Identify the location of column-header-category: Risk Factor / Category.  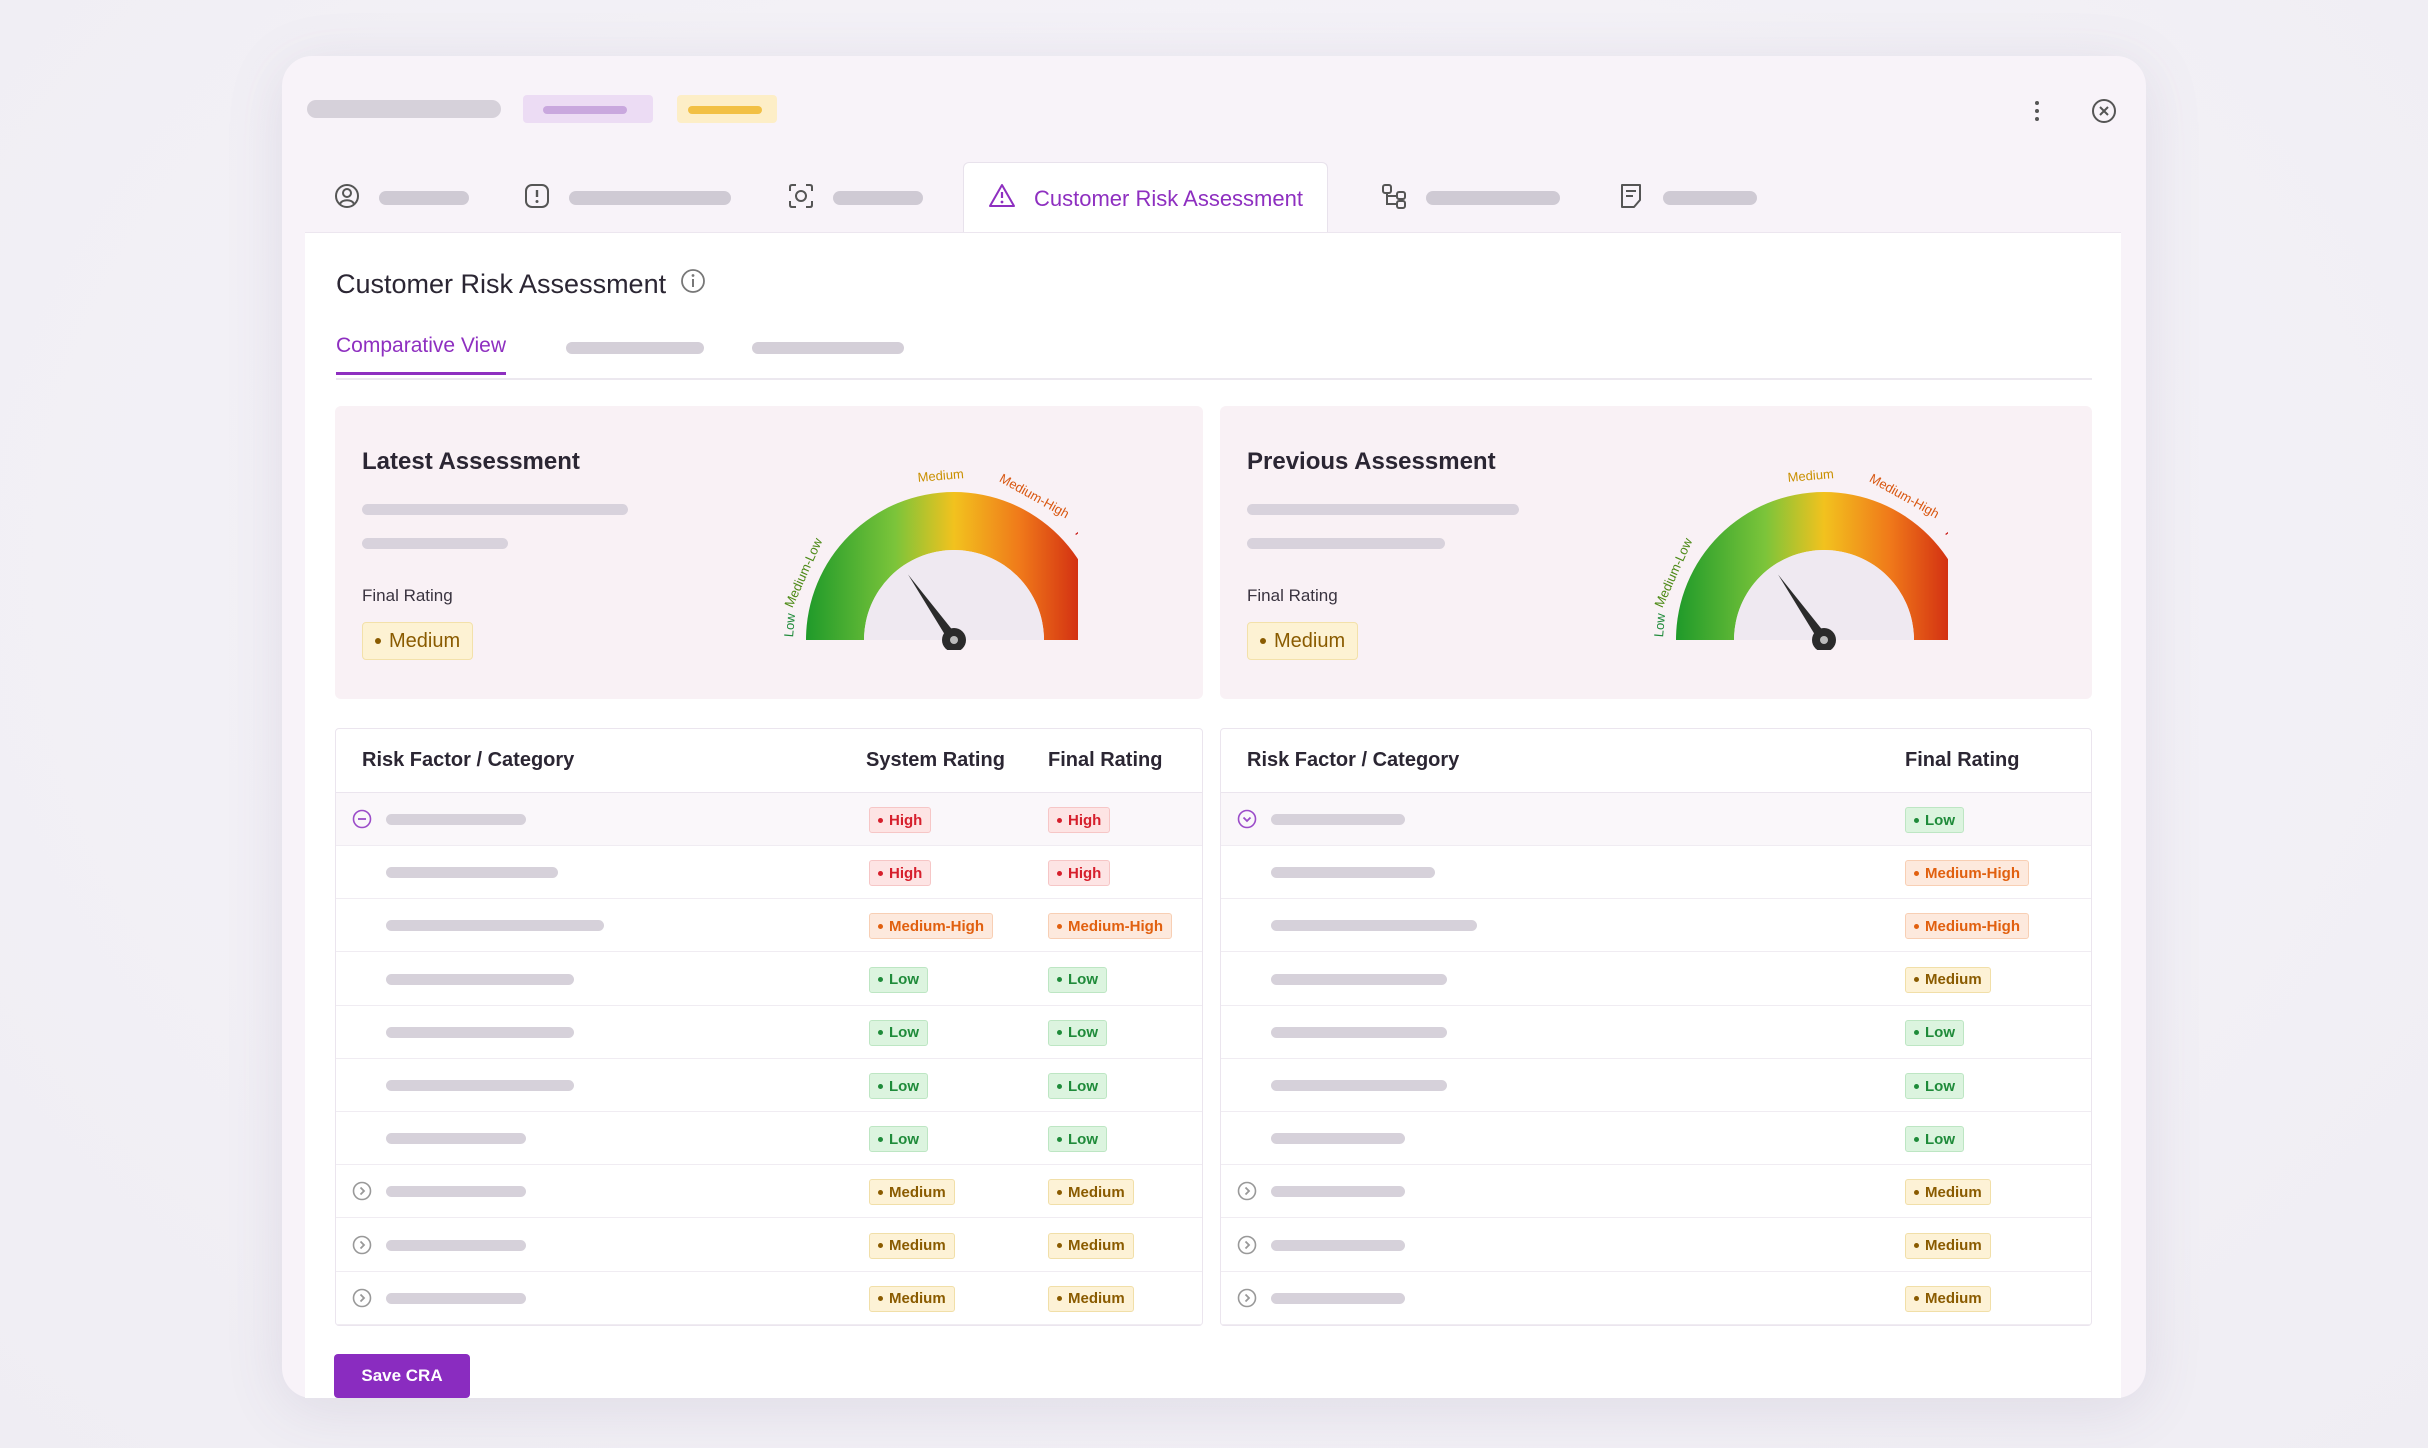
(1353, 760).